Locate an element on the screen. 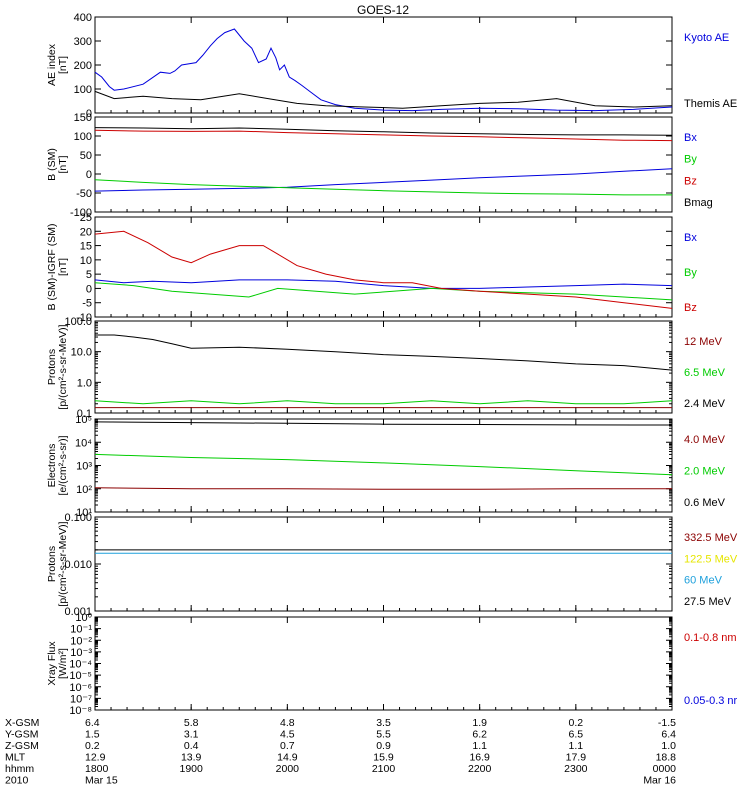 The width and height of the screenshot is (750, 805). plot-title: GOES-12 is located at coordinates (383, 10).